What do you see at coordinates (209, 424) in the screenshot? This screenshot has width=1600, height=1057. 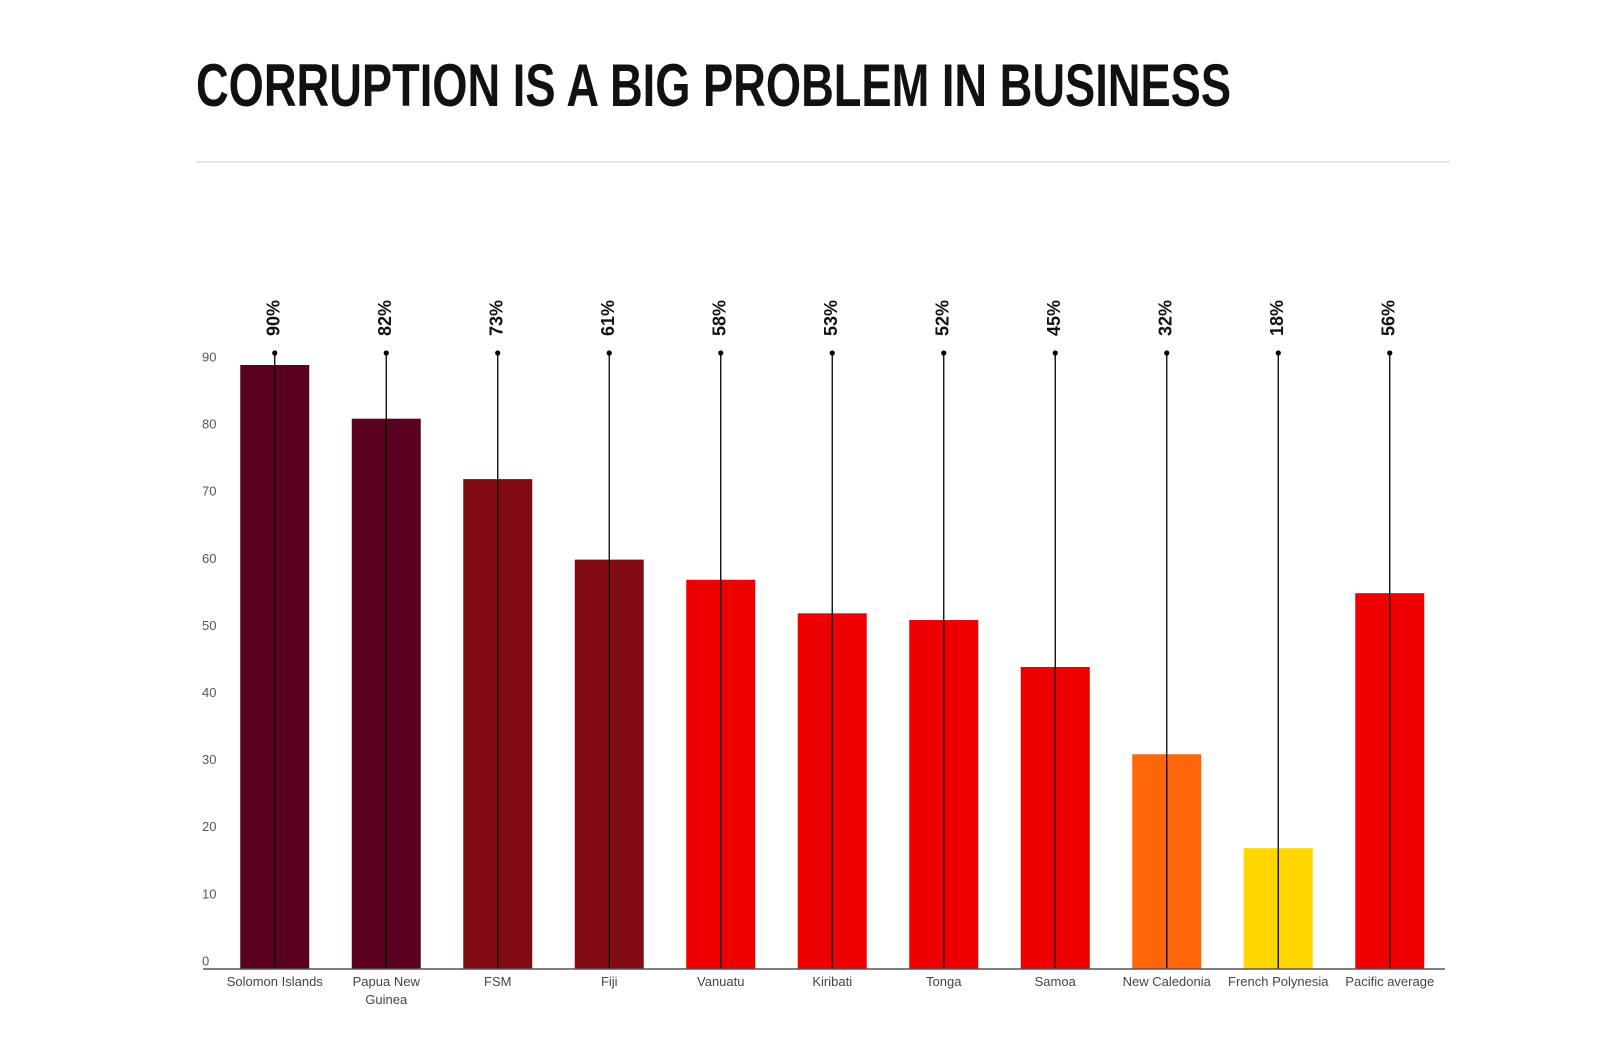 I see `y-tick-label: 80` at bounding box center [209, 424].